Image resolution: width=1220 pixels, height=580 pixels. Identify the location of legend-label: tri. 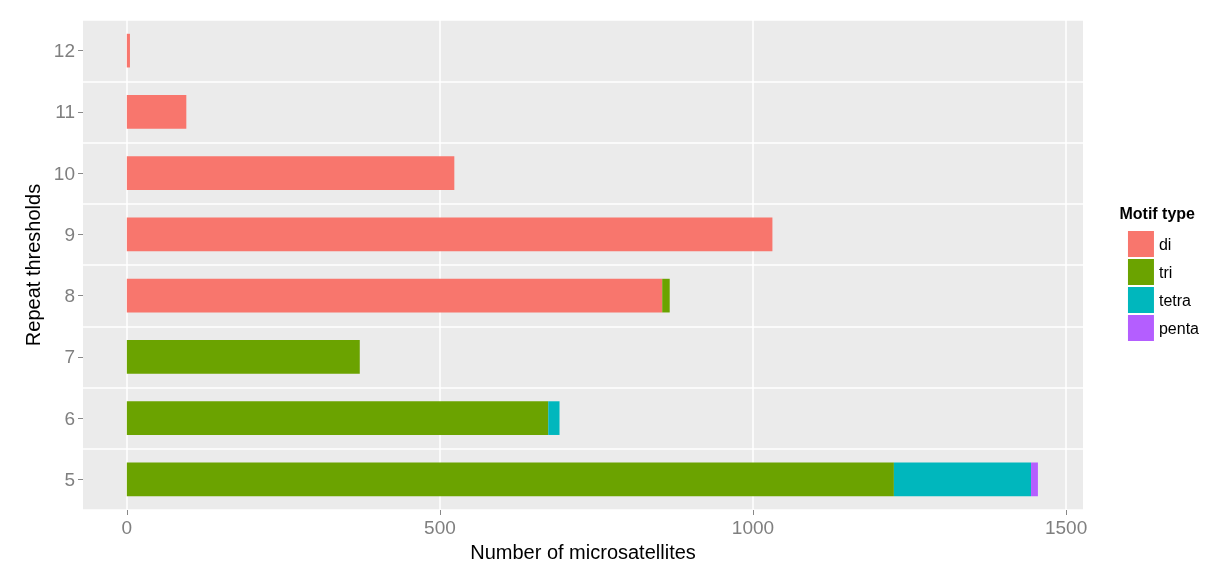
(1165, 272).